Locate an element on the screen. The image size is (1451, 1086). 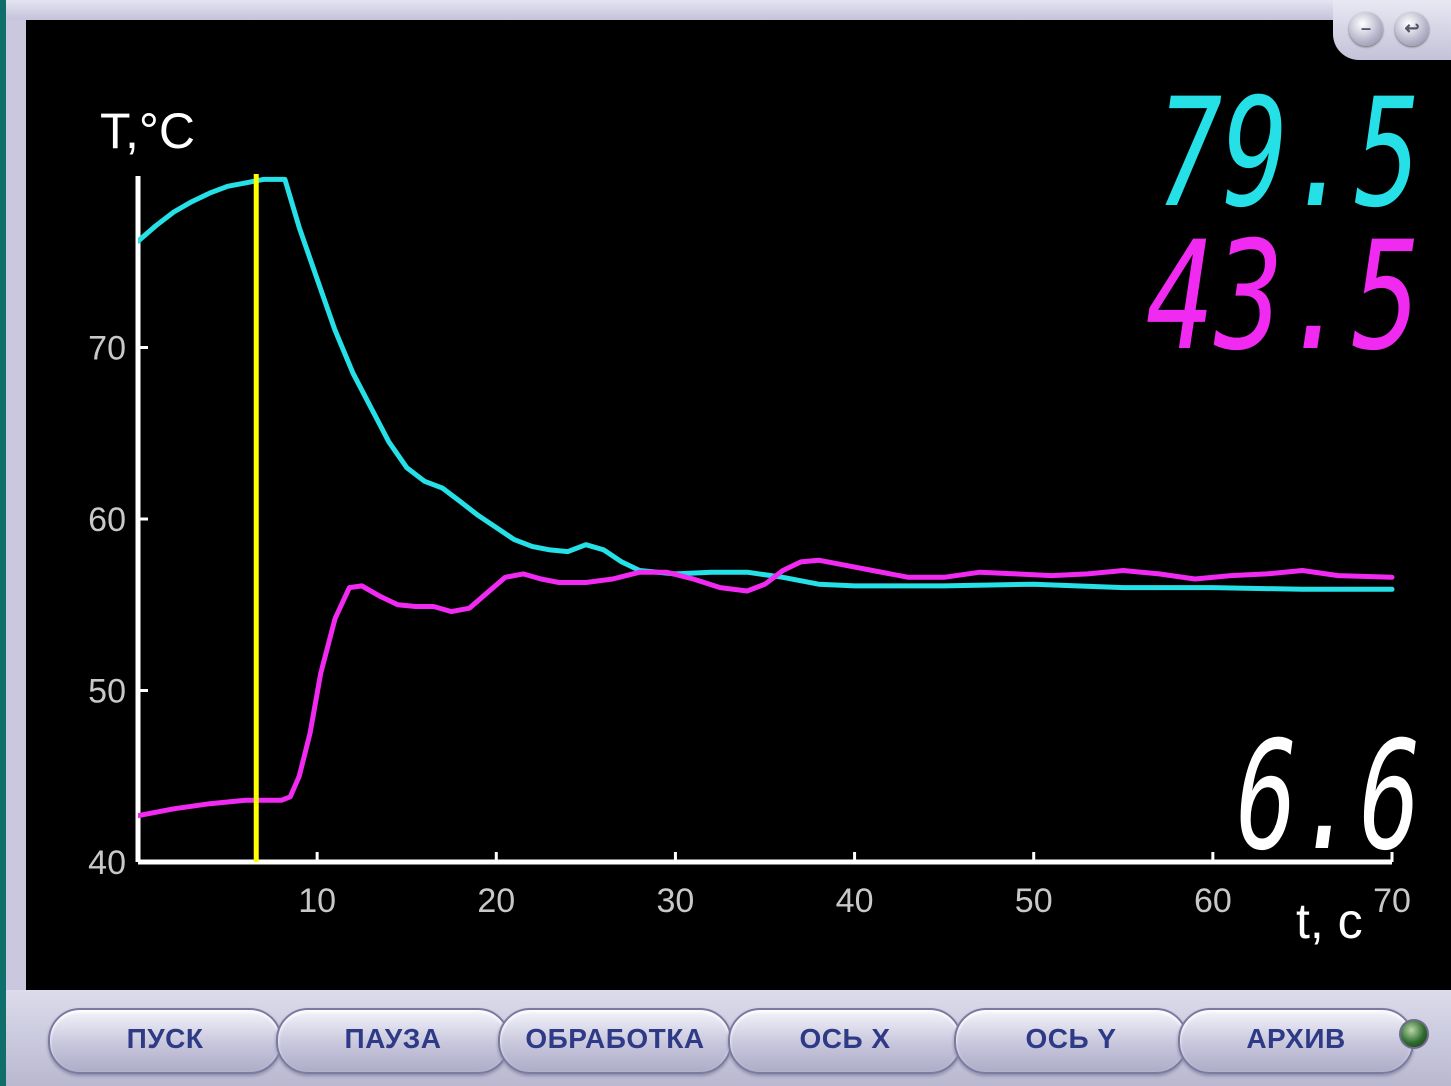
window-controls: – ↩ is located at coordinates (1392, 30).